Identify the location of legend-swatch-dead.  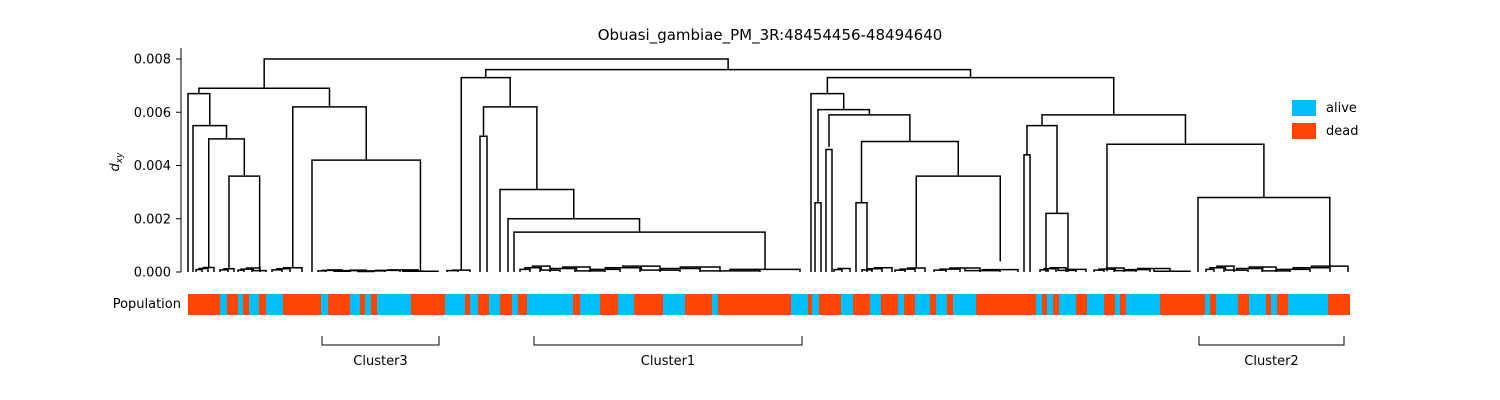
(1304, 131).